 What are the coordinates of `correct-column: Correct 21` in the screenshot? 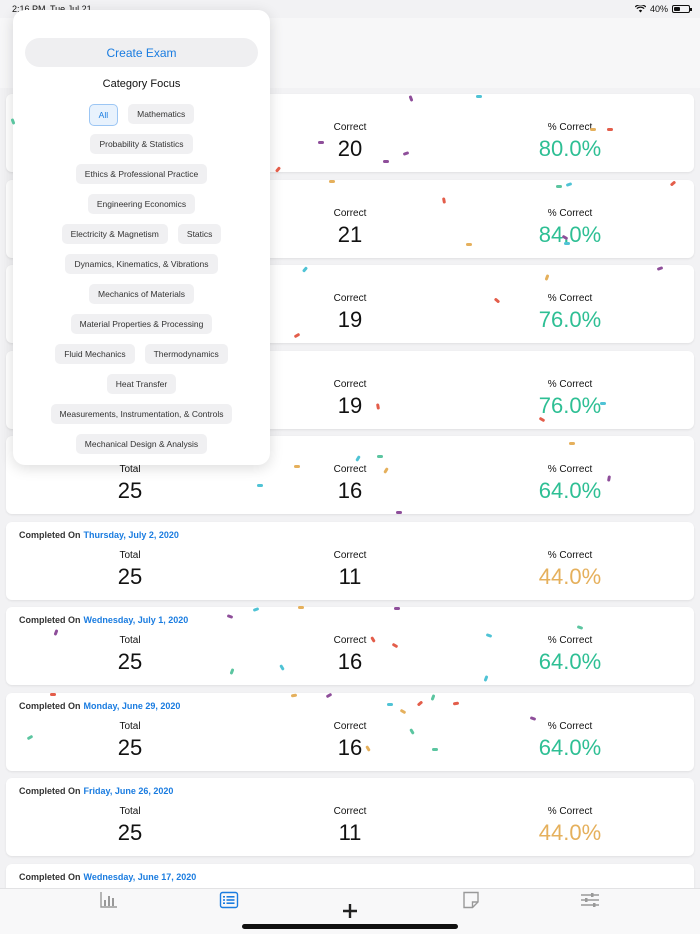 It's located at (350, 228).